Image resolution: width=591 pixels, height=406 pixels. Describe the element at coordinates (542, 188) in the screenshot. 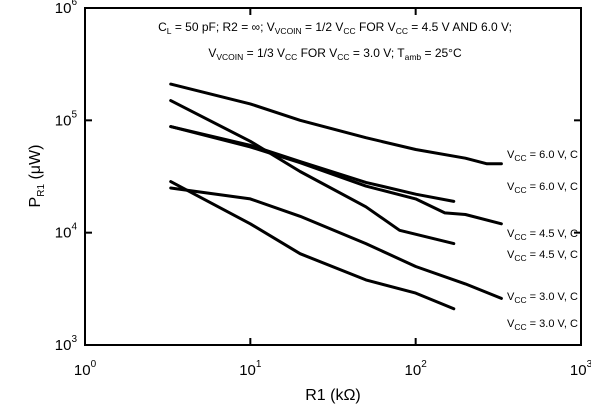

I see `series-label-2: VCC = 6.0 V, C` at that location.